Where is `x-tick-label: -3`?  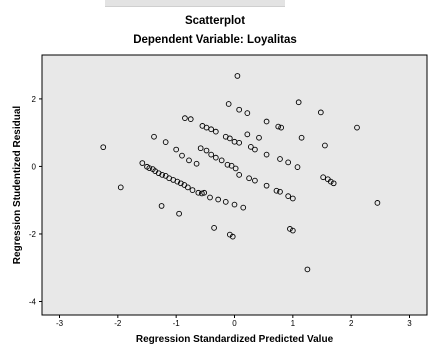
x-tick-label: -3 is located at coordinates (60, 323).